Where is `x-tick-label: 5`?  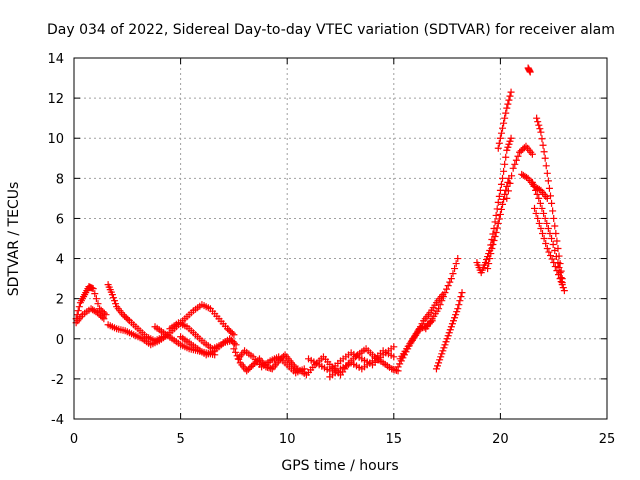
x-tick-label: 5 is located at coordinates (180, 439).